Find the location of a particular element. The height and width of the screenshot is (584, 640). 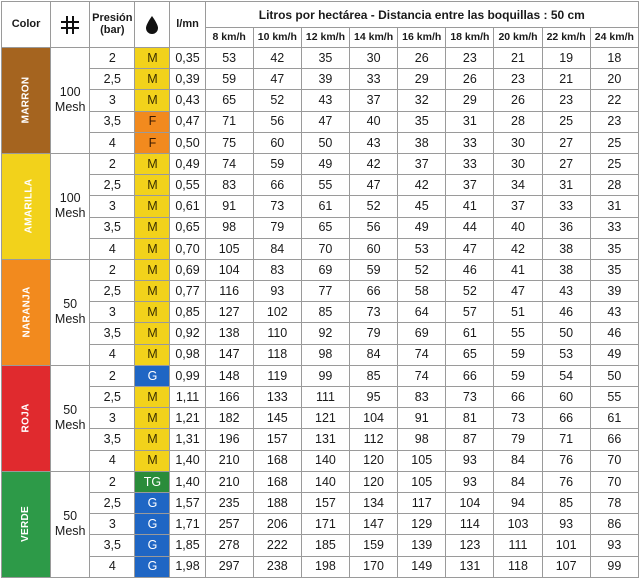

table-row: 4 M 0,70 105 84 70 60 53 47 42 38 35 is located at coordinates (321, 248).